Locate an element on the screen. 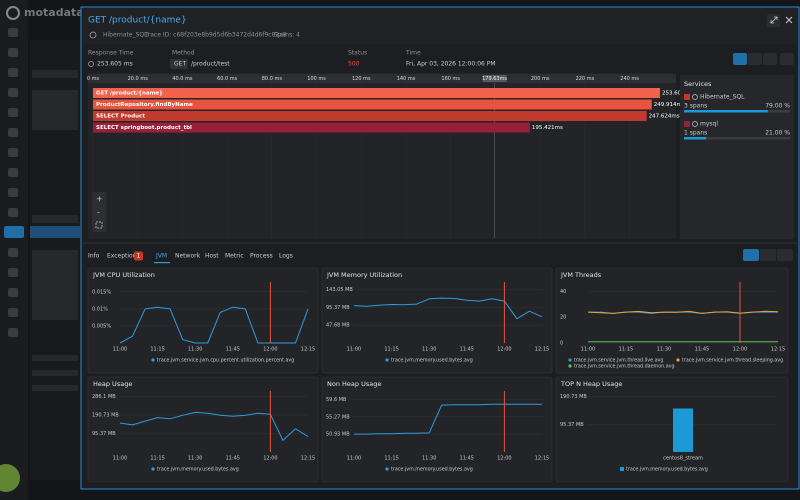 This screenshot has height=500, width=800. value: /product/test is located at coordinates (210, 64).